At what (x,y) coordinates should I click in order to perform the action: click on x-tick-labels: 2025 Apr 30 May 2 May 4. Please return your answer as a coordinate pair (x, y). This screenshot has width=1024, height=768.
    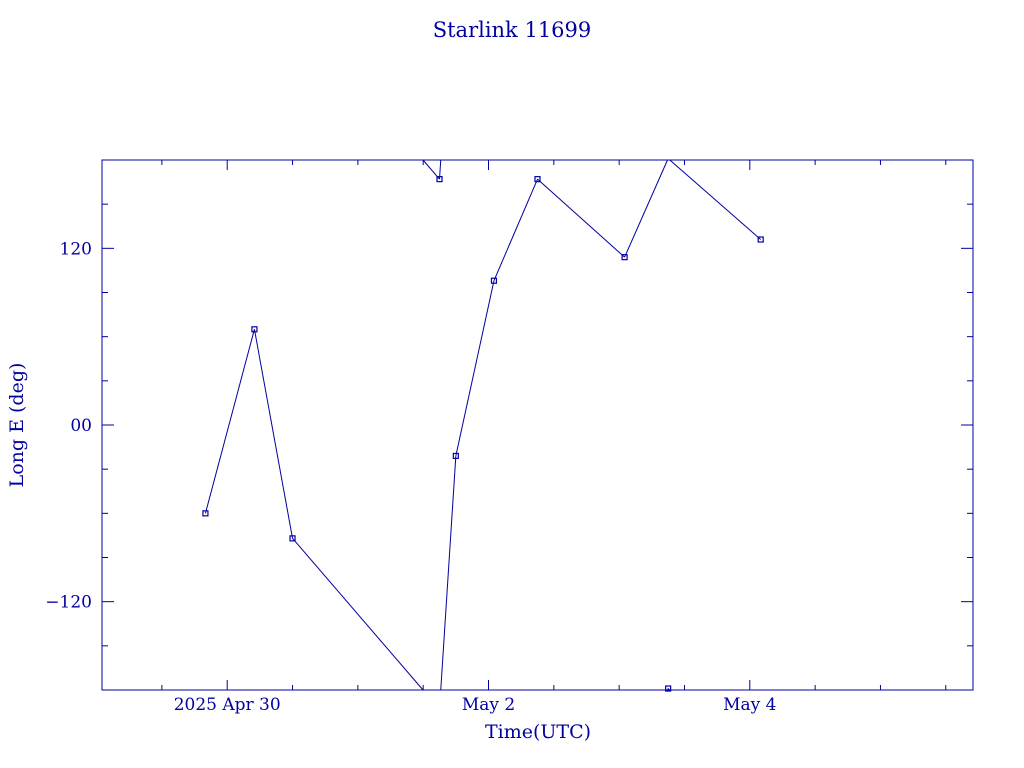
    Looking at the image, I should click on (475, 705).